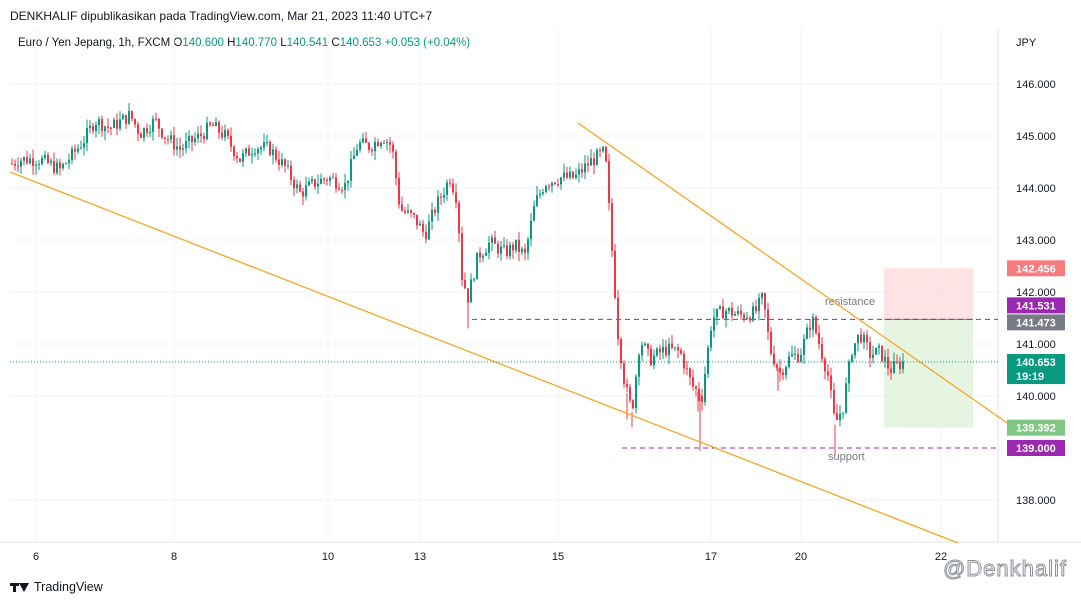 Image resolution: width=1081 pixels, height=607 pixels. Describe the element at coordinates (56, 587) in the screenshot. I see `tradingview-footer: TradingView` at that location.